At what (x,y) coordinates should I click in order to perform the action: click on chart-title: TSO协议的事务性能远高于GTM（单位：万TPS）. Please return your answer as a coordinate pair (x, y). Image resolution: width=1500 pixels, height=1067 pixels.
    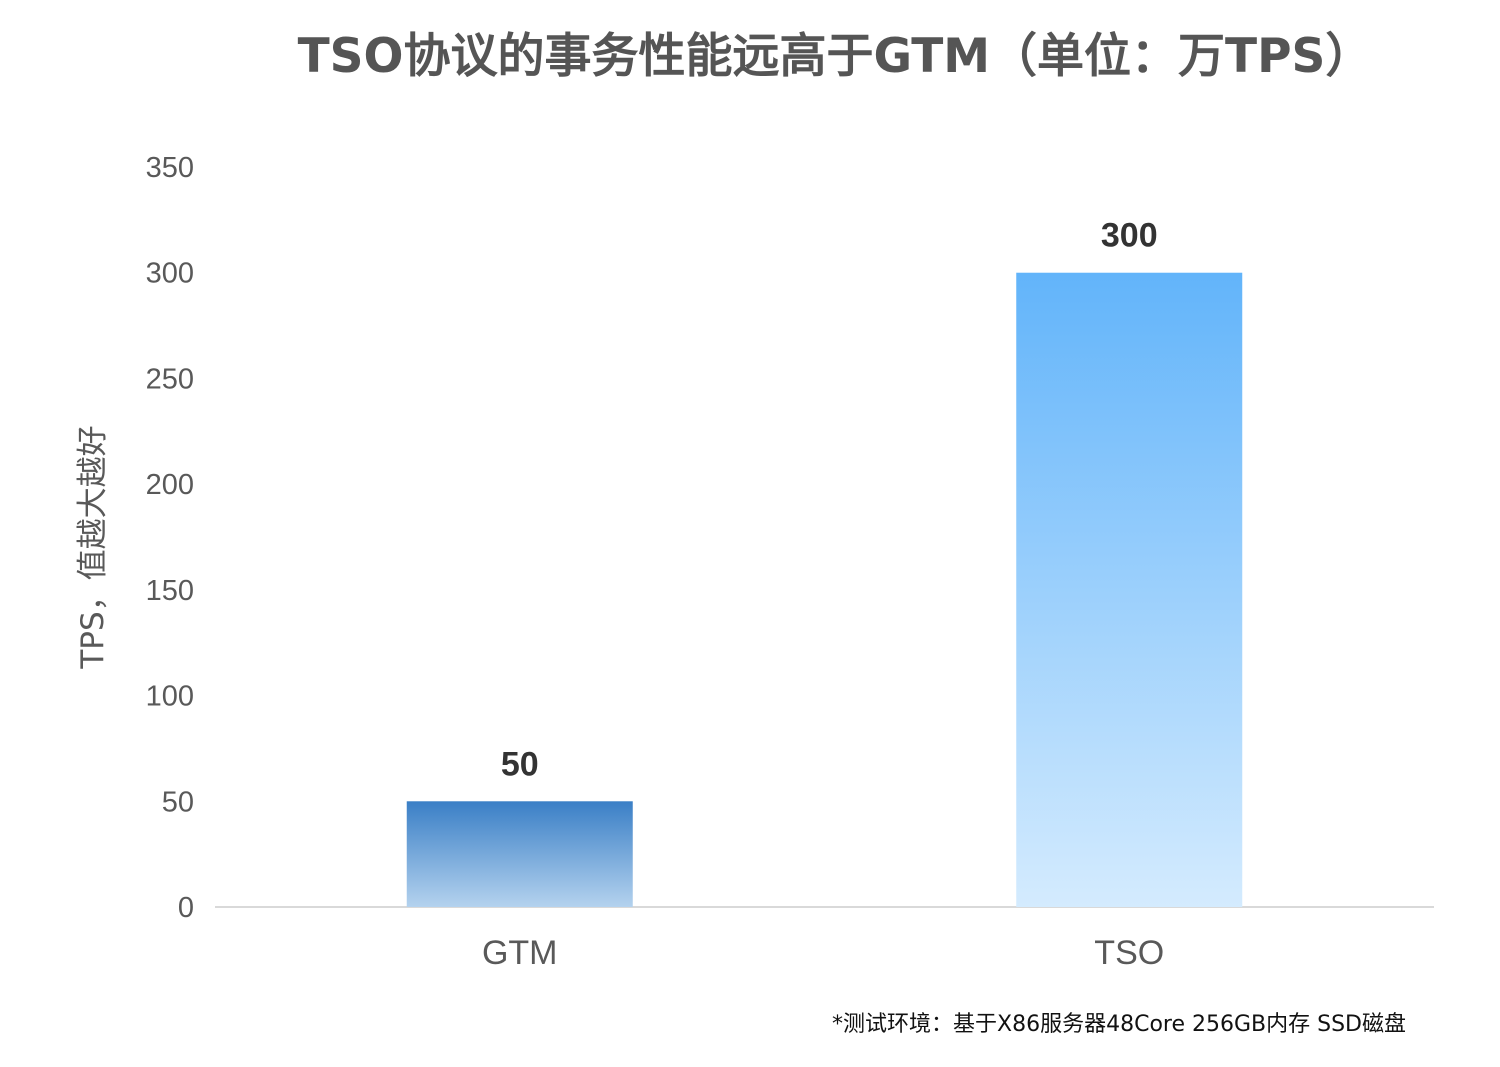
    Looking at the image, I should click on (835, 56).